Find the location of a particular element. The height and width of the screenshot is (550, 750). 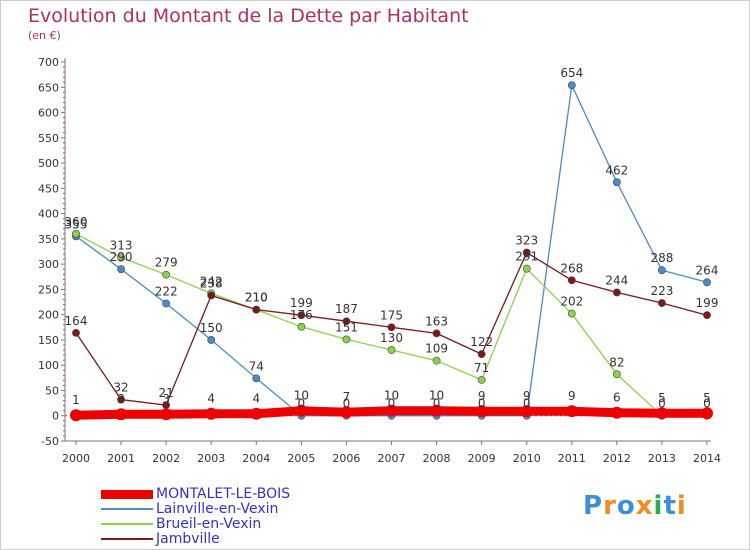

data-label: 264 is located at coordinates (707, 270).